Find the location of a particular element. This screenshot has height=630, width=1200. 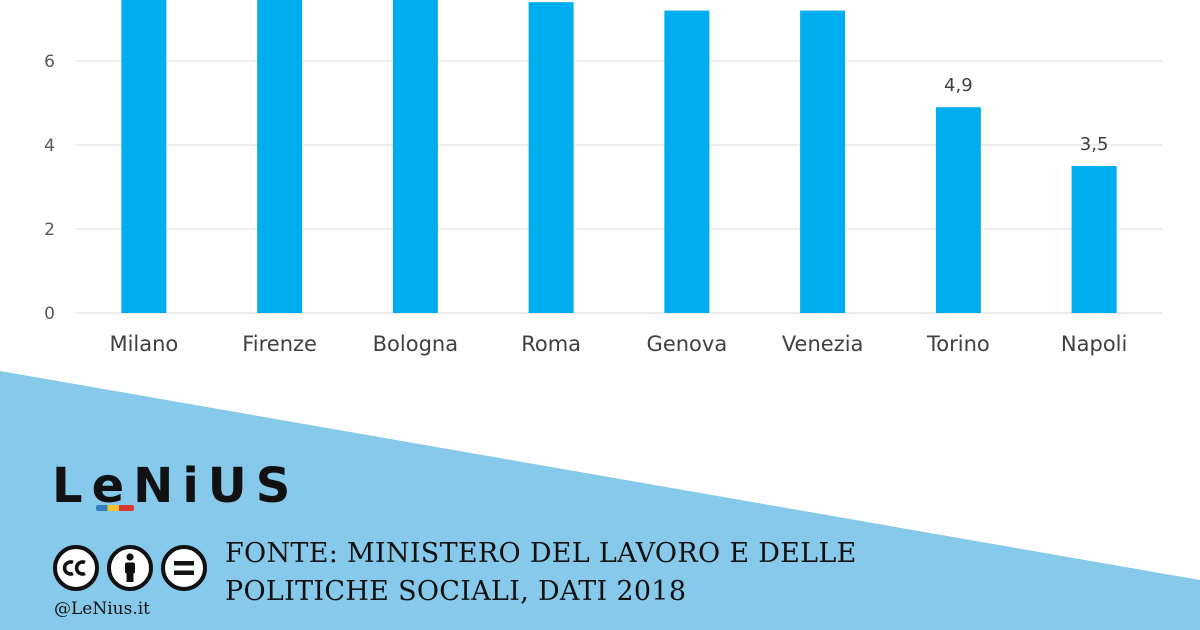

cc-icon is located at coordinates (76, 568).